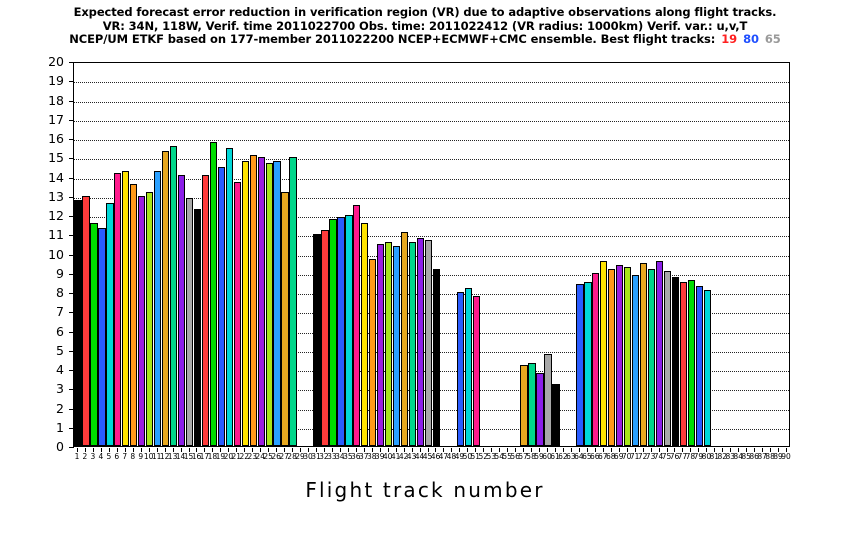 This screenshot has width=850, height=540. I want to click on x-tick-label: 27, so click(284, 456).